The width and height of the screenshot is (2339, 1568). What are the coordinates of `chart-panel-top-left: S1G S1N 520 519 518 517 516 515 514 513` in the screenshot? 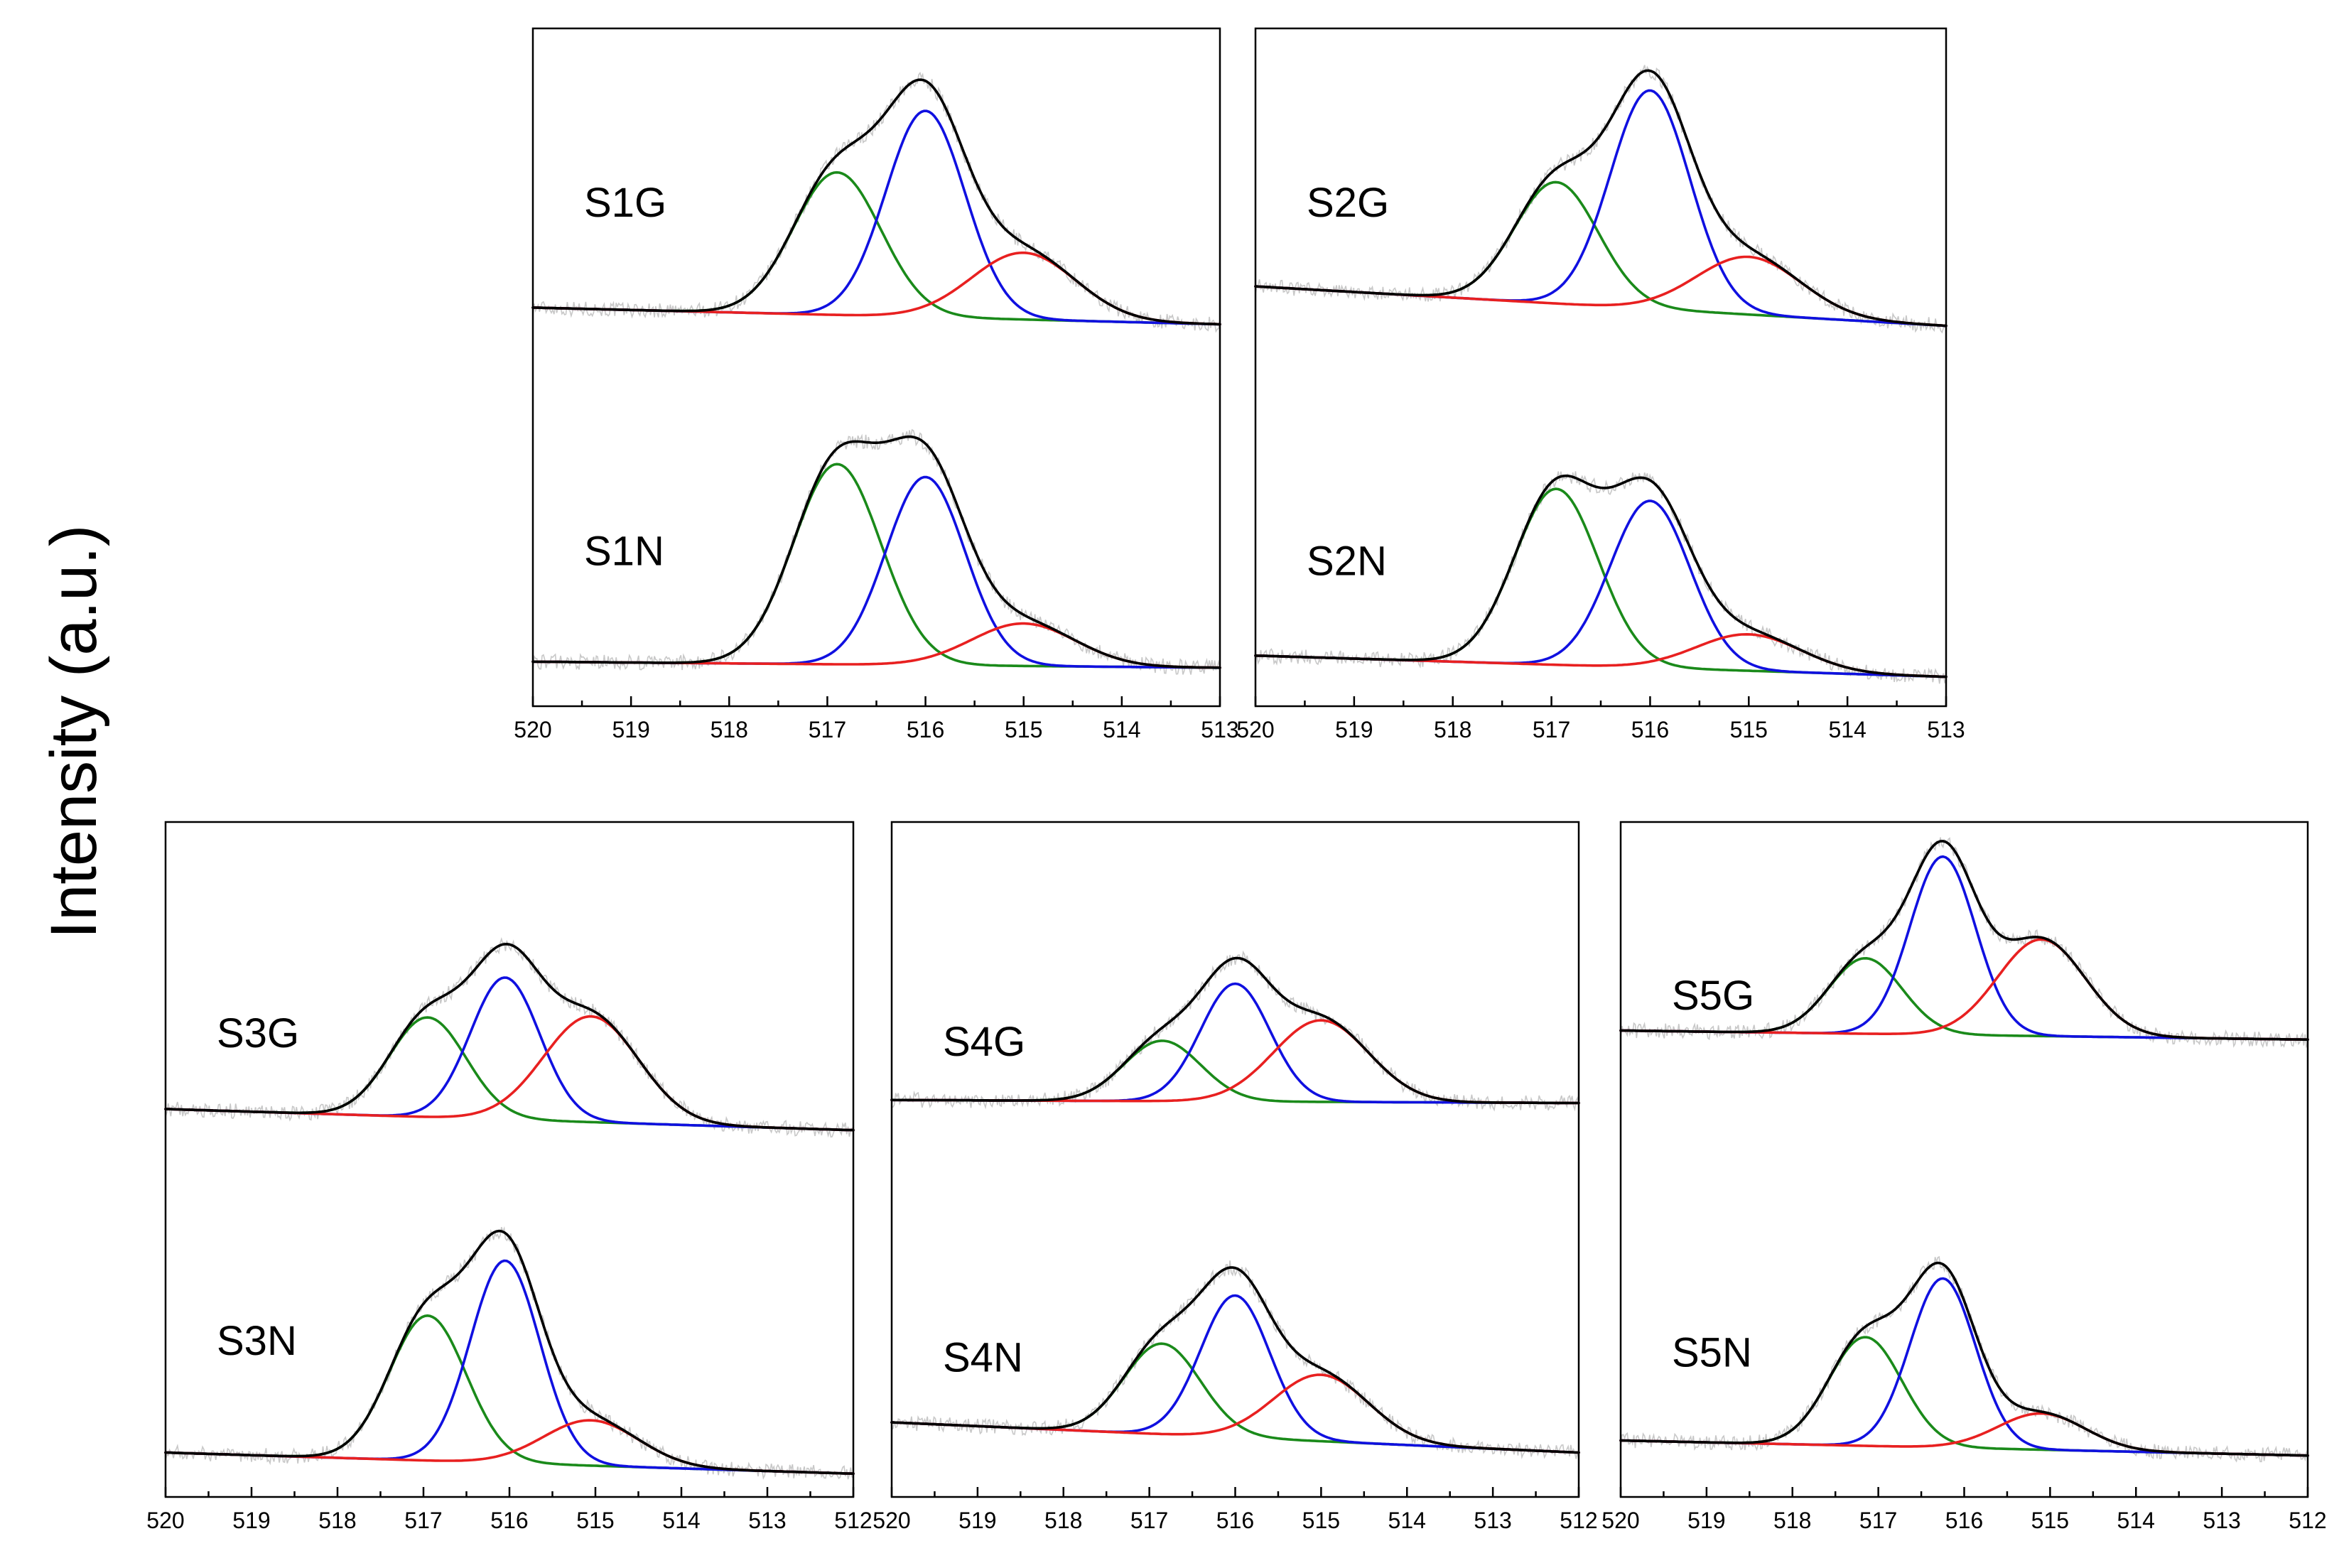 It's located at (876, 385).